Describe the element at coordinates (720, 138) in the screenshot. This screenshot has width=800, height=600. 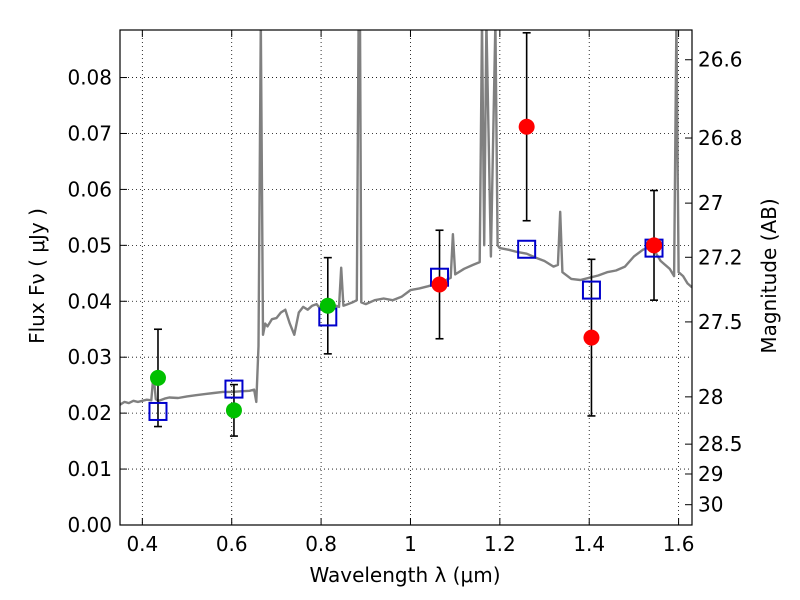
I see `y2-tick-label: 26.8` at that location.